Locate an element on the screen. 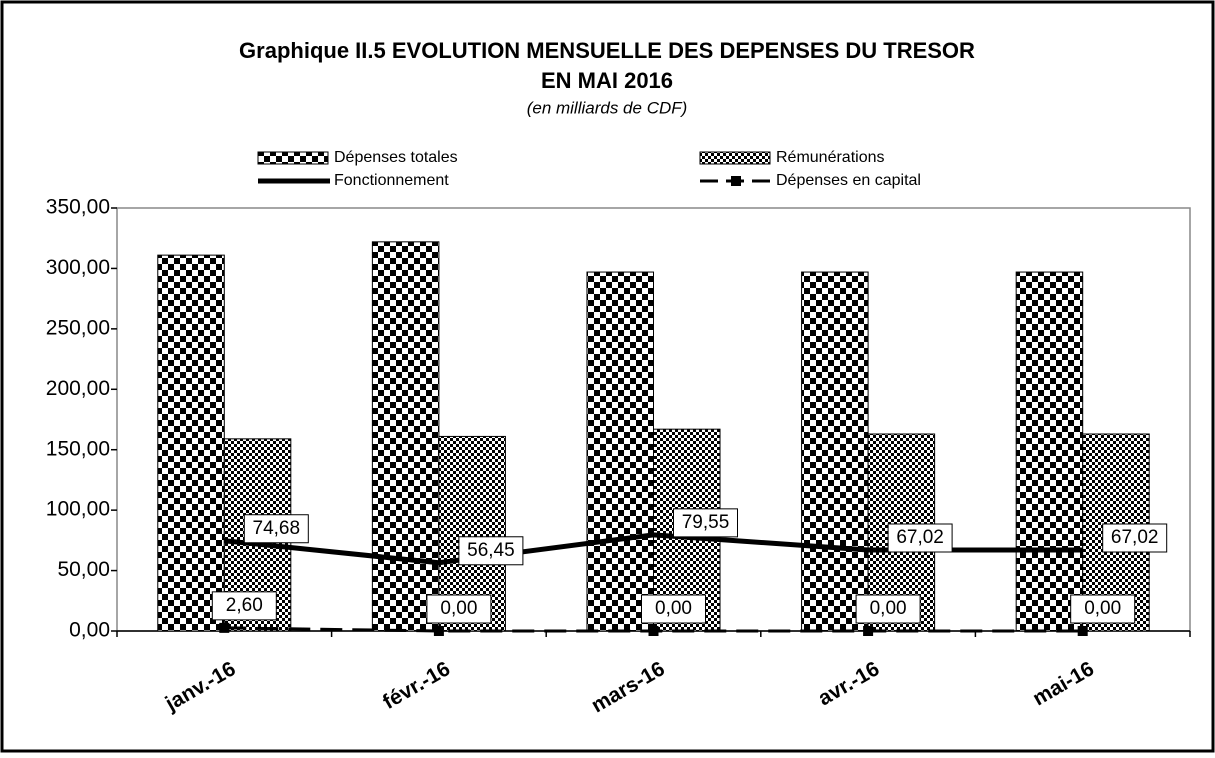 The height and width of the screenshot is (758, 1215). y-tick-label: 300,00 is located at coordinates (78, 267).